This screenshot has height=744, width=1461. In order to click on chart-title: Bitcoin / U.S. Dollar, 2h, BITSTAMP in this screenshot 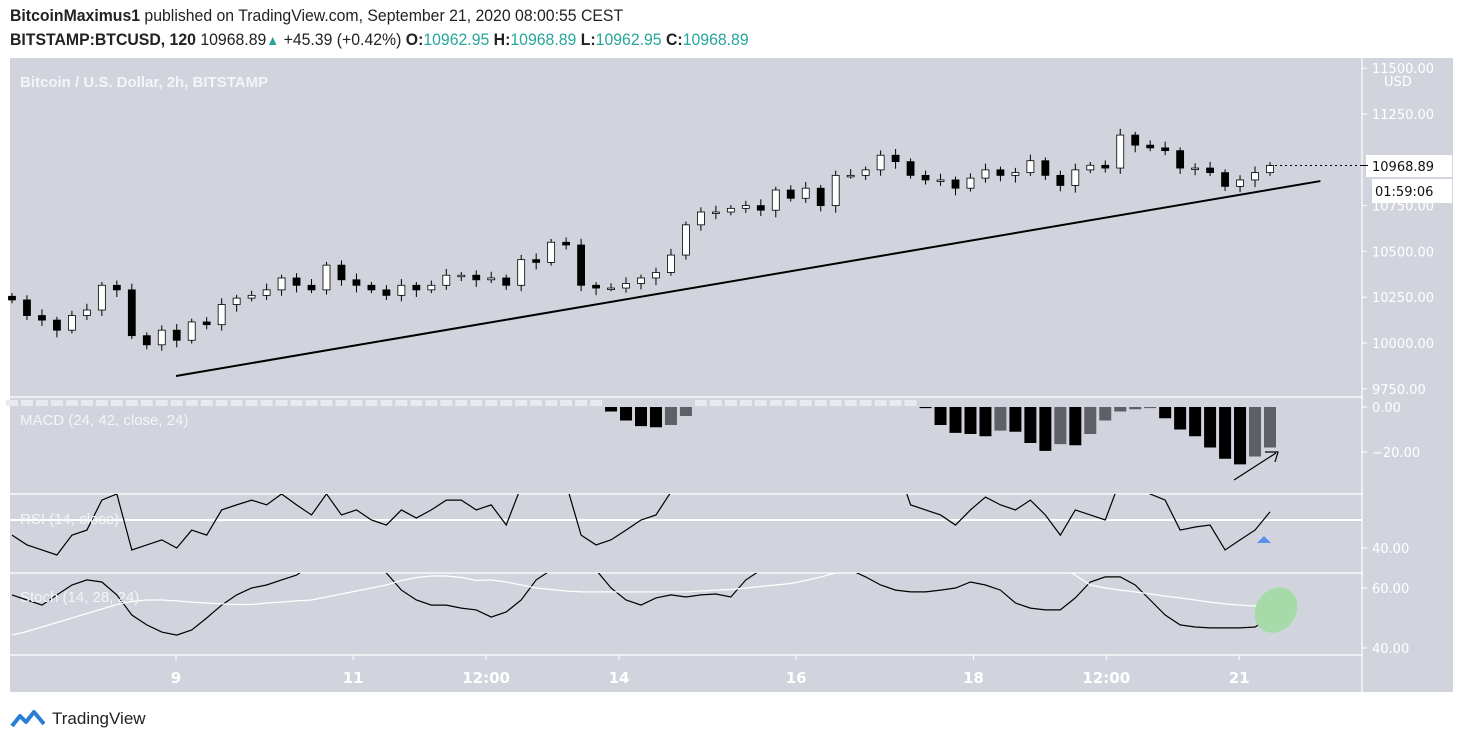, I will do `click(144, 82)`.